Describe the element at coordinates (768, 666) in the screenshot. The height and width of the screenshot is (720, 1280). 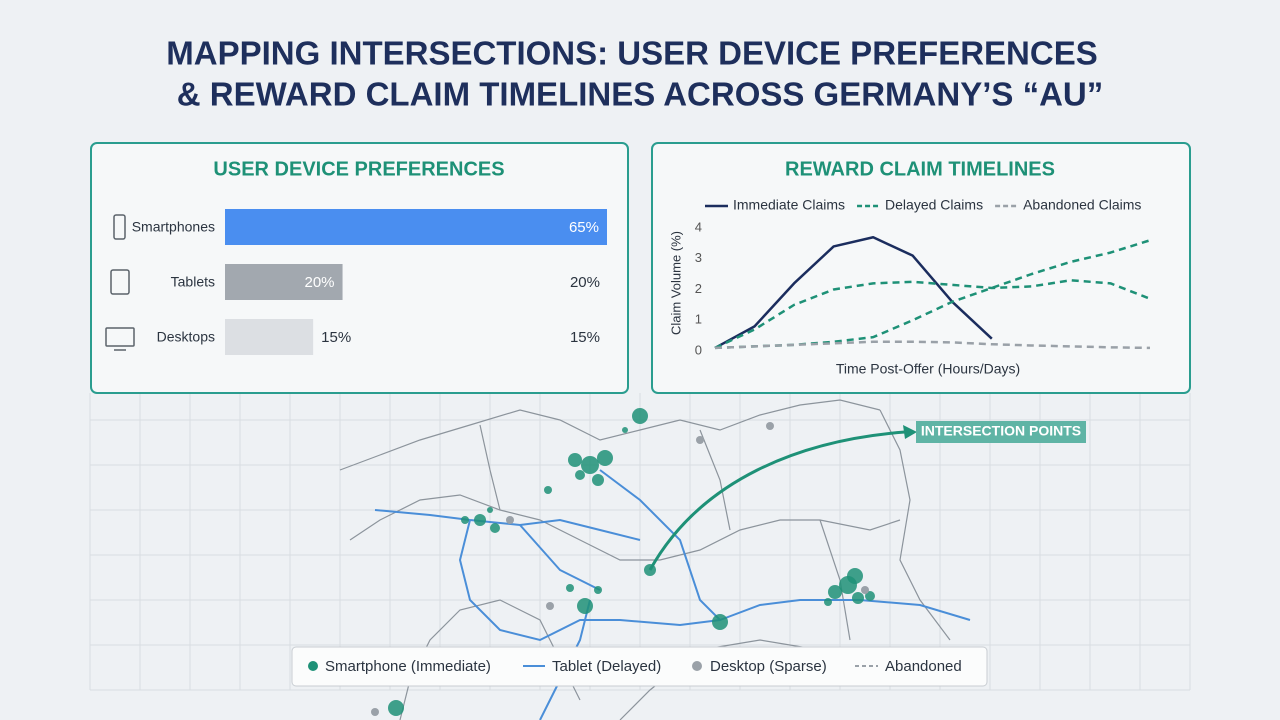
I see `legend-label: Desktop (Sparse)` at that location.